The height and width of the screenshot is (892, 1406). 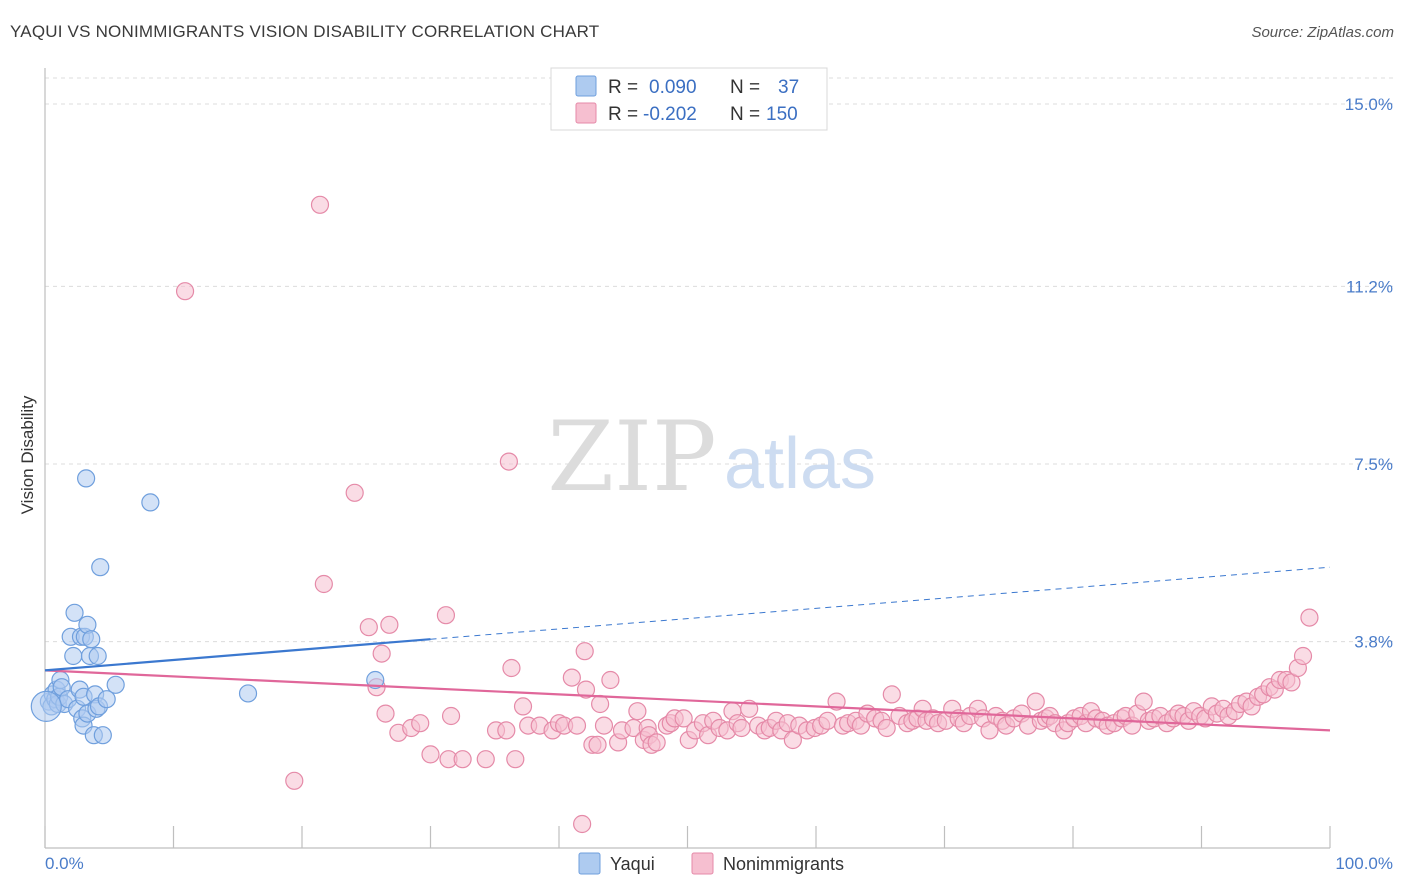 I want to click on x-tick-label-max: 100.0%, so click(x=1364, y=863).